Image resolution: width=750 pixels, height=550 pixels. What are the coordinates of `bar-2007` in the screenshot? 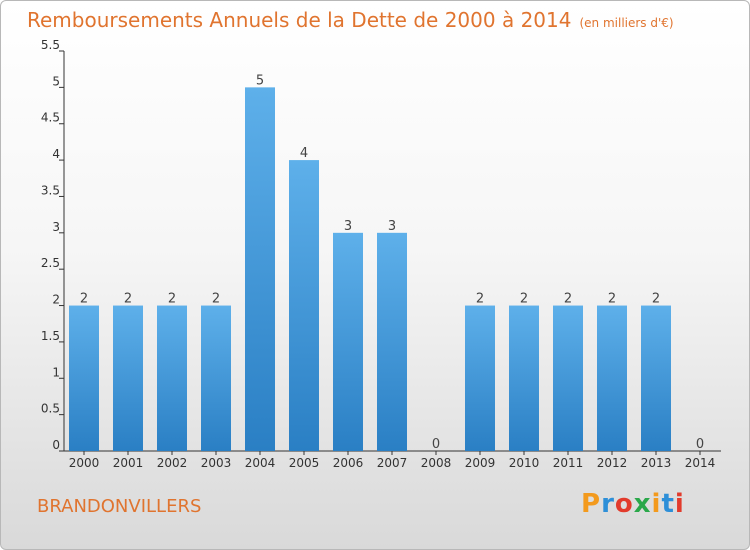 It's located at (392, 341).